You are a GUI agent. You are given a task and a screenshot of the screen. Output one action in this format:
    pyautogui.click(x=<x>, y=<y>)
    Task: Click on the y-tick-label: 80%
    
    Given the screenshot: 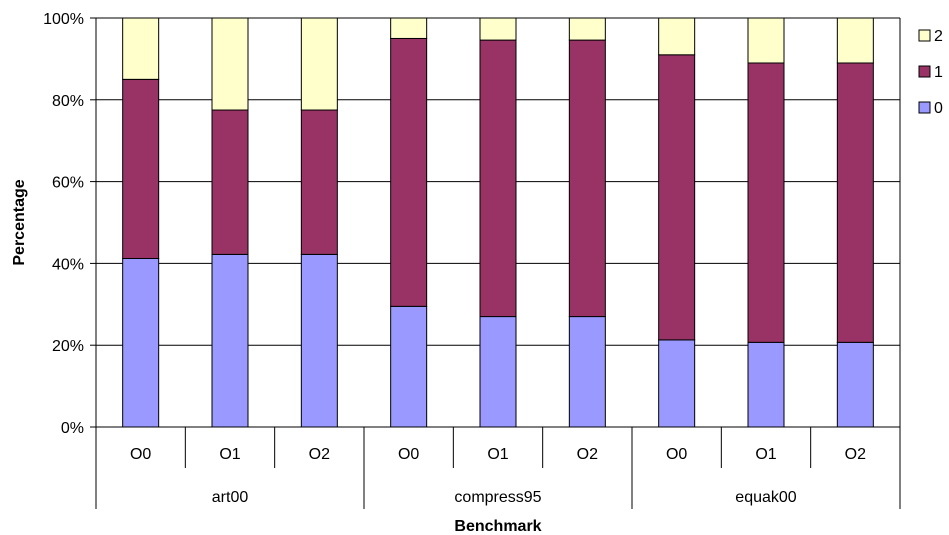 What is the action you would take?
    pyautogui.click(x=68, y=101)
    